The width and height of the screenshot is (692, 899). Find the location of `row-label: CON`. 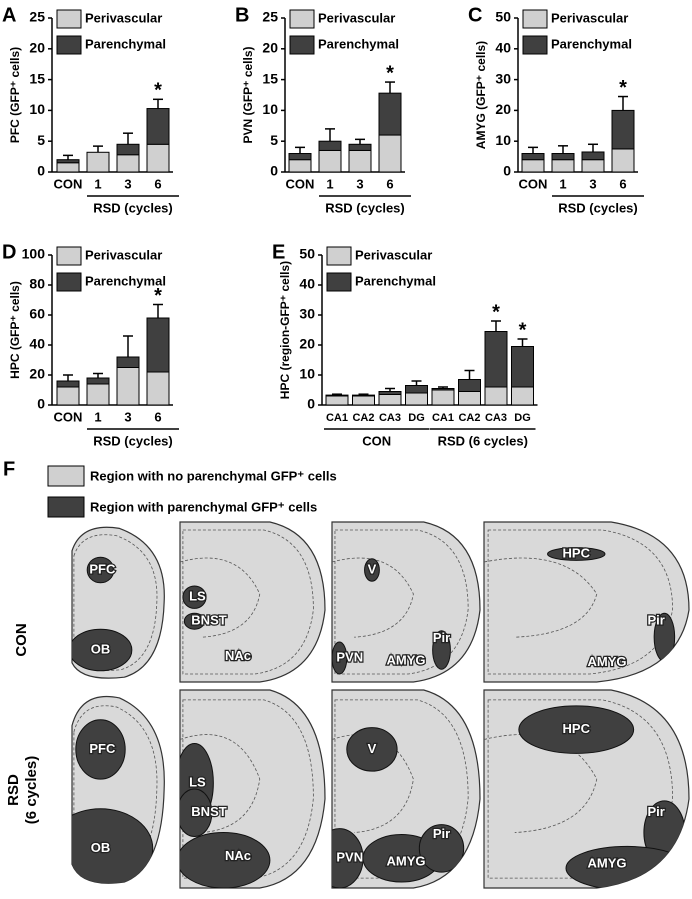

row-label: CON is located at coordinates (21, 639).